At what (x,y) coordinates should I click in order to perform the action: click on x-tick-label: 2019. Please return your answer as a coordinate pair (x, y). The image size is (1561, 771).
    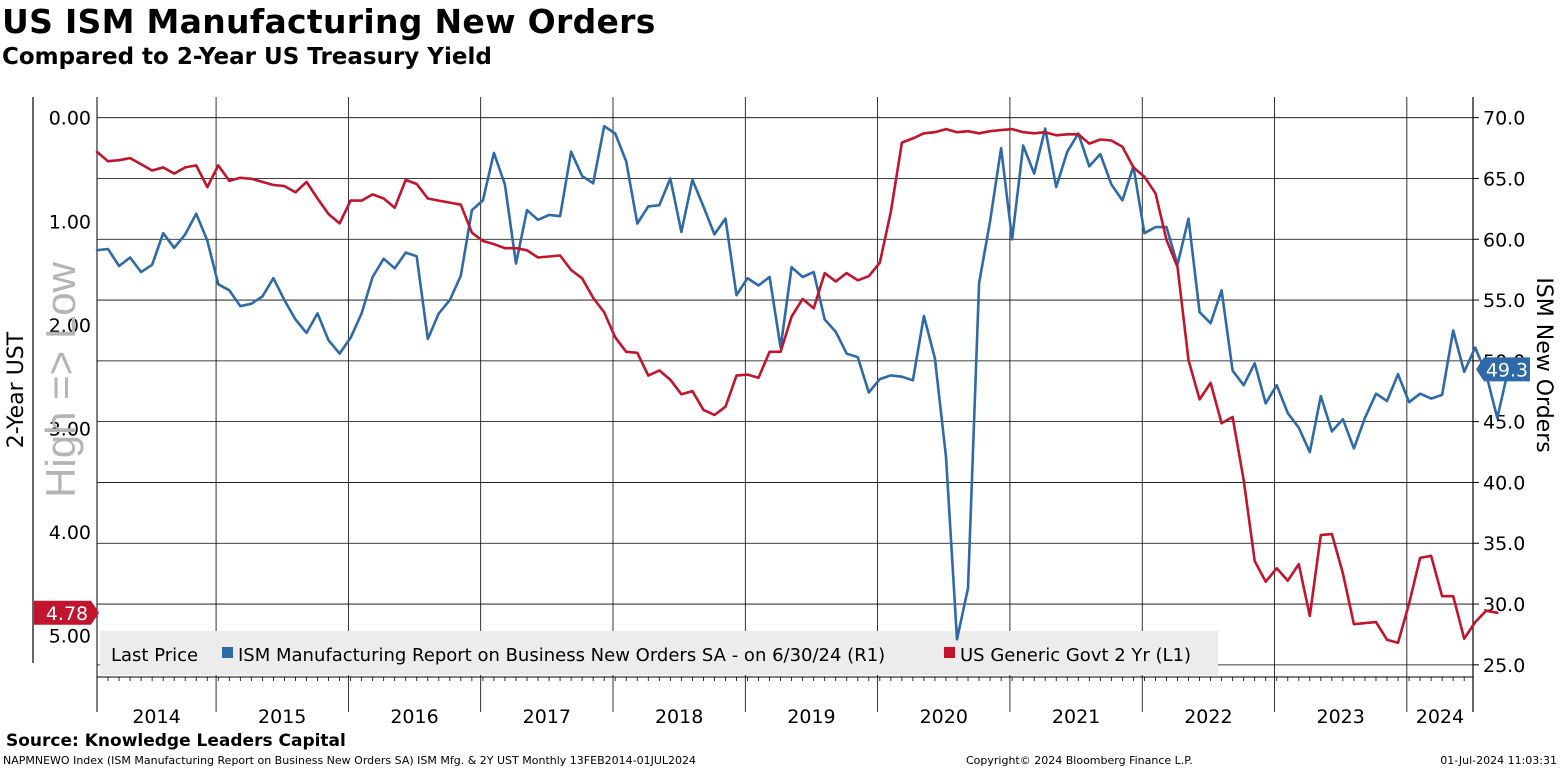
    Looking at the image, I should click on (811, 717).